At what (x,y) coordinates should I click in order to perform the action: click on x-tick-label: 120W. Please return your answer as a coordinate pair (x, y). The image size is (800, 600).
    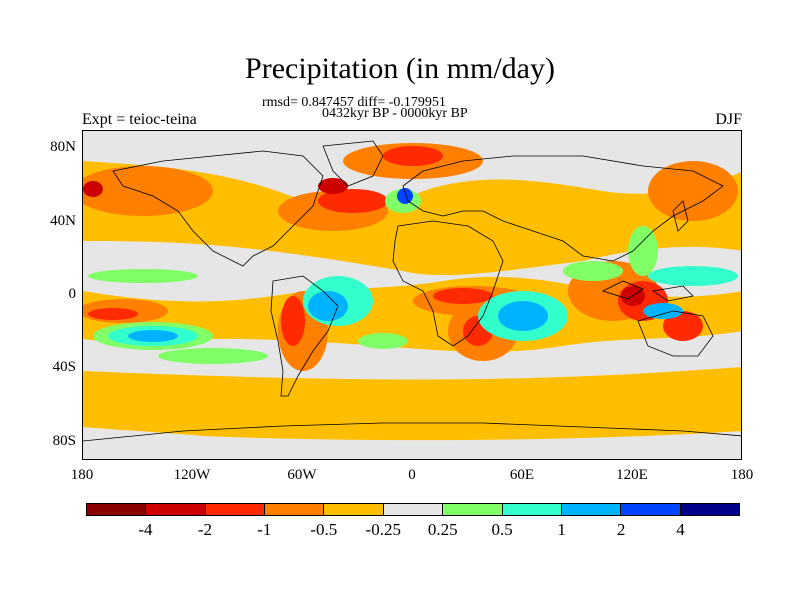
    Looking at the image, I should click on (192, 475).